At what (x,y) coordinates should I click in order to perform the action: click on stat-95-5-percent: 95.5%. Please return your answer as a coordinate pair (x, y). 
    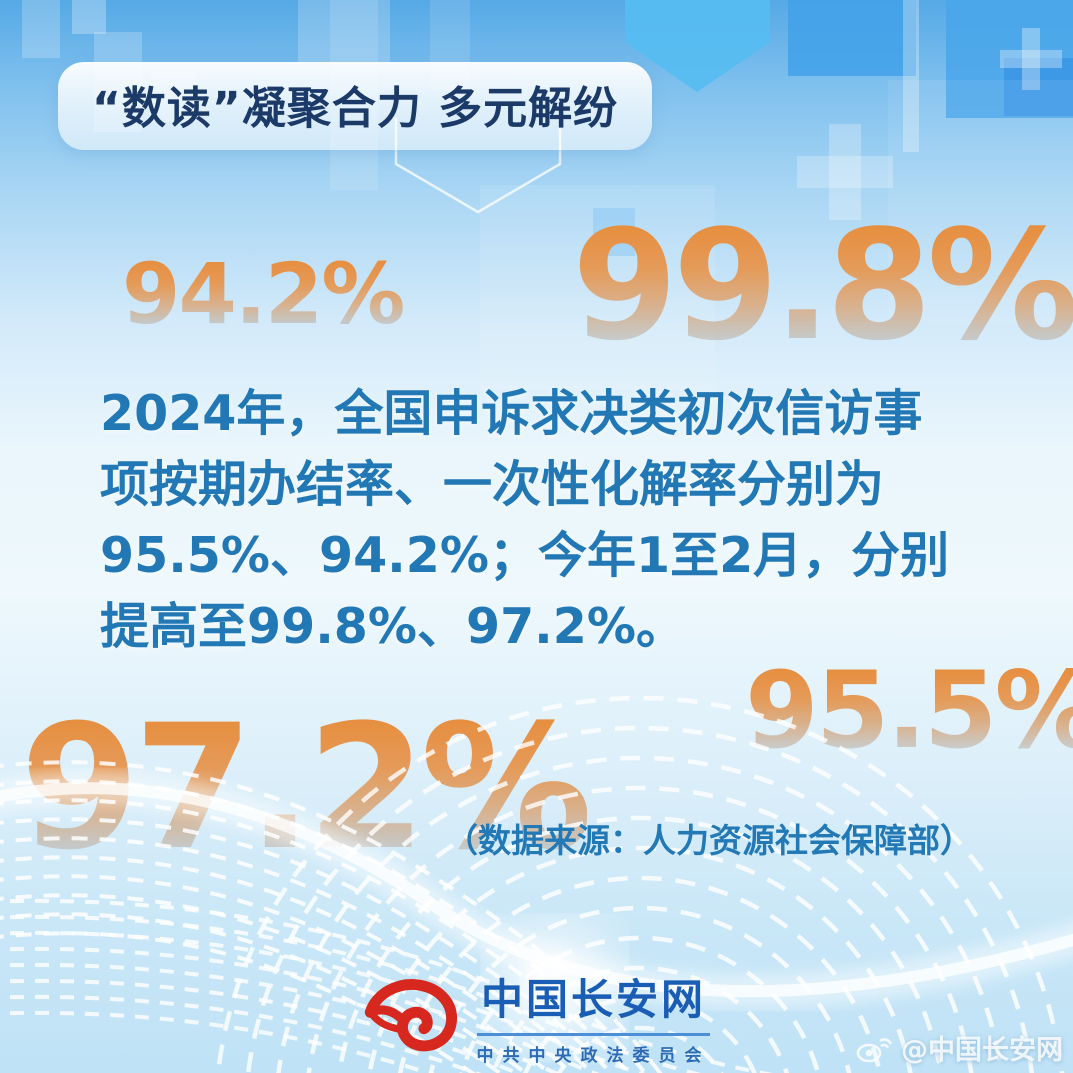
    Looking at the image, I should click on (909, 711).